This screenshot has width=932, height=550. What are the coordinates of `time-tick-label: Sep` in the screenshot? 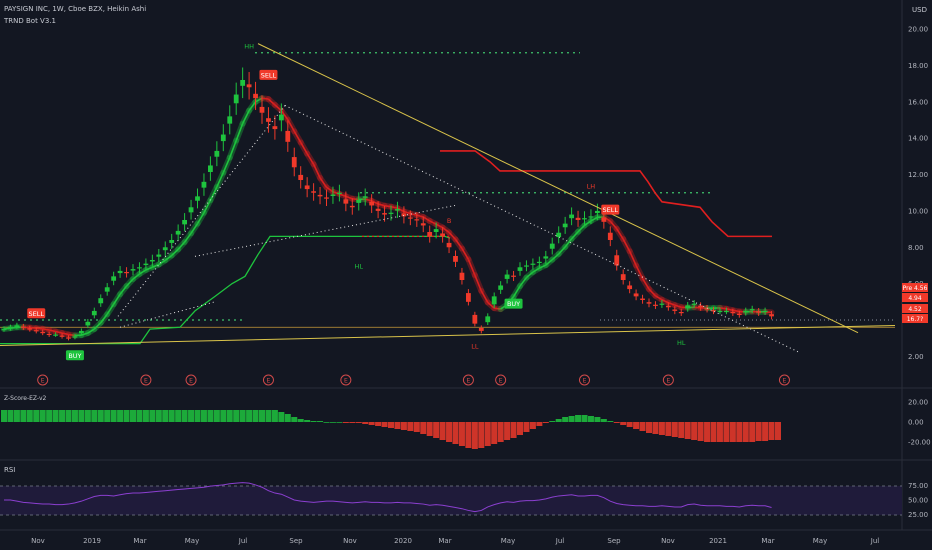 It's located at (614, 541).